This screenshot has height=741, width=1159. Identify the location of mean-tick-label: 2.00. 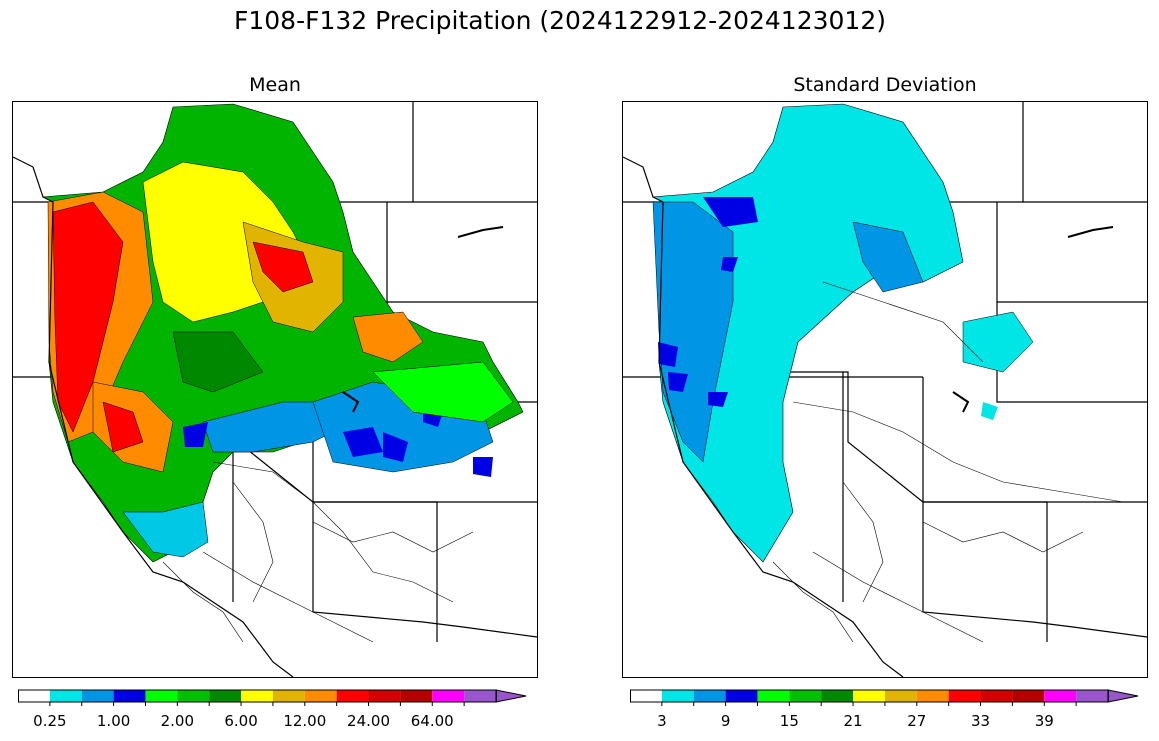
(177, 721).